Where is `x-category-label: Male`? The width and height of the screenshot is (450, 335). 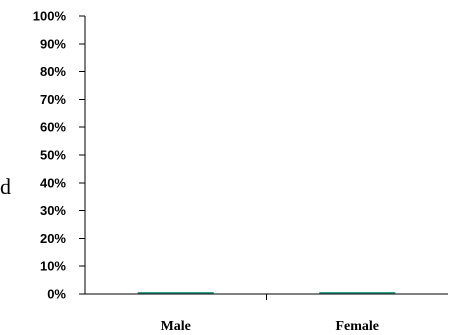
x-category-label: Male is located at coordinates (176, 326).